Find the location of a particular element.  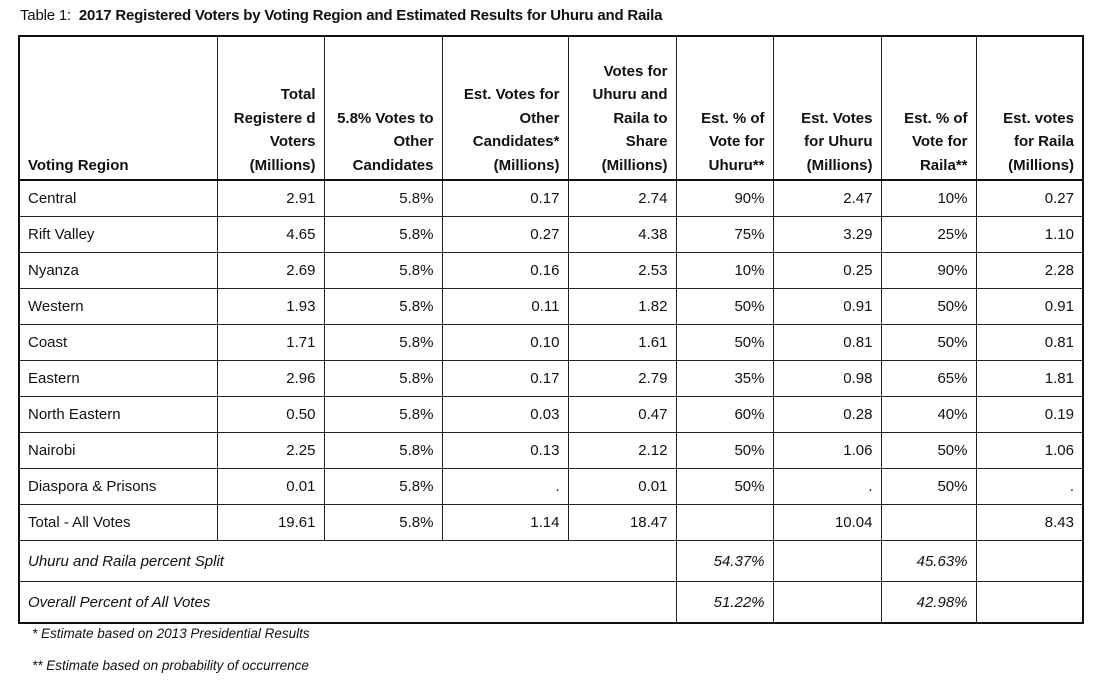

raila-percent: 42.98% is located at coordinates (928, 602).